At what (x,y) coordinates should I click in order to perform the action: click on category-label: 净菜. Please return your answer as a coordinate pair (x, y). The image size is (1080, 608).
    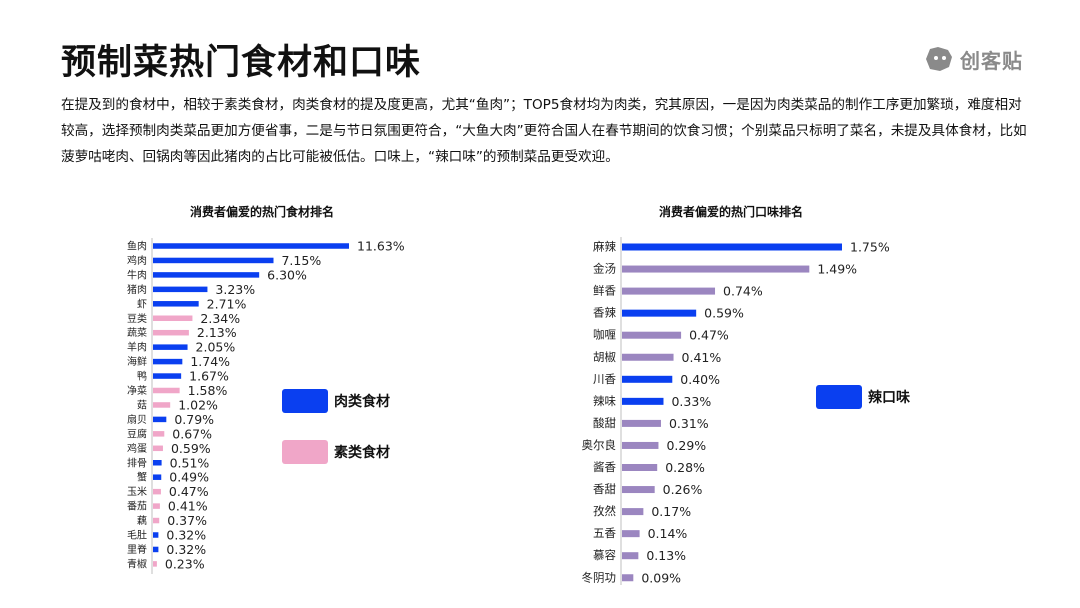
    Looking at the image, I should click on (137, 390).